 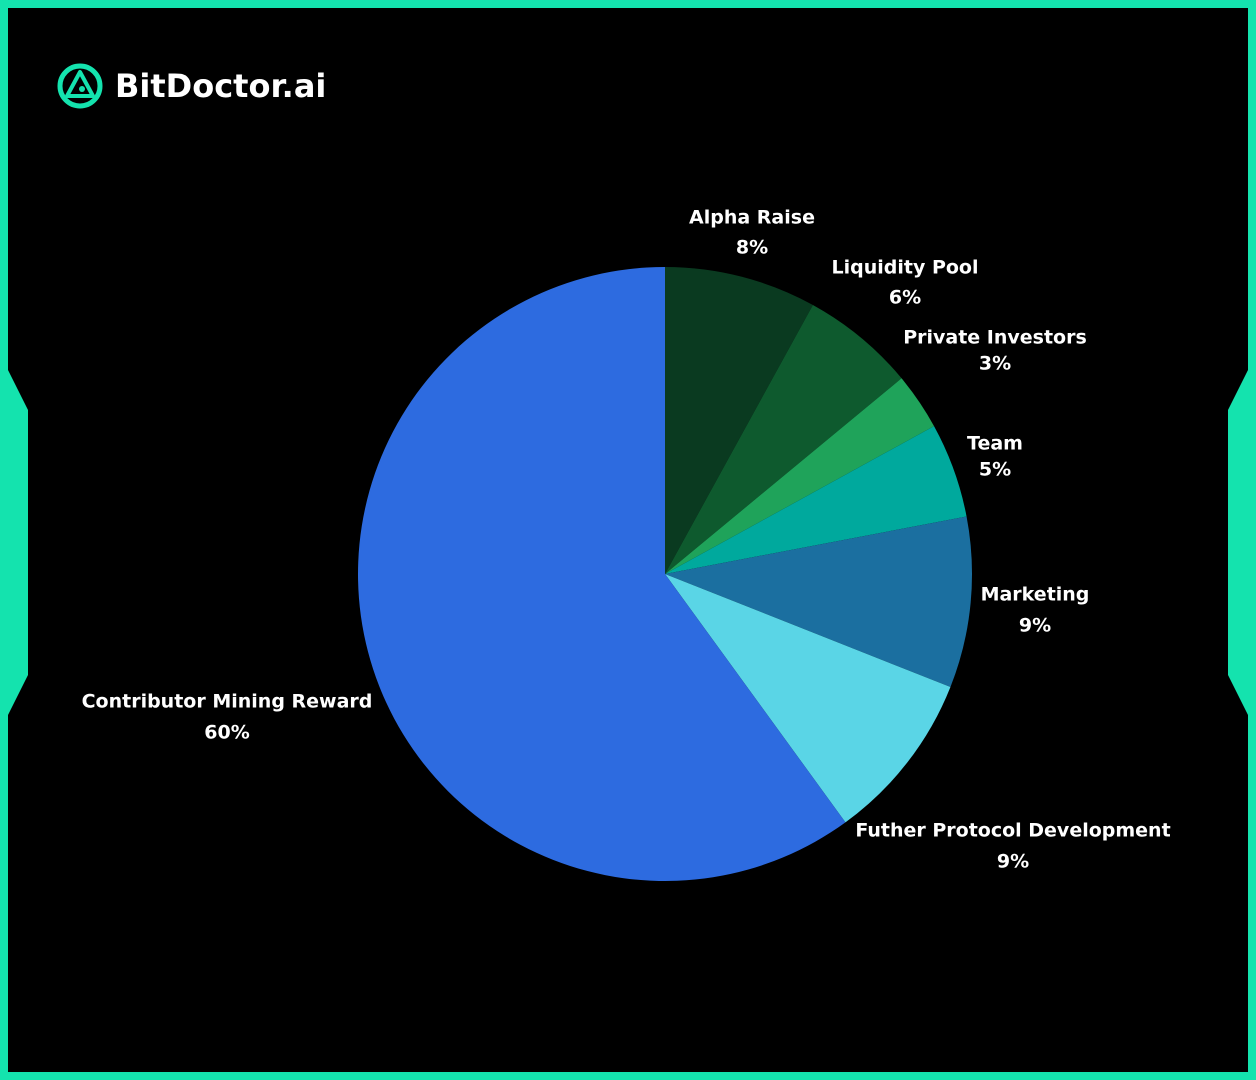 I want to click on slice-label: Alpha Raise, so click(x=752, y=218).